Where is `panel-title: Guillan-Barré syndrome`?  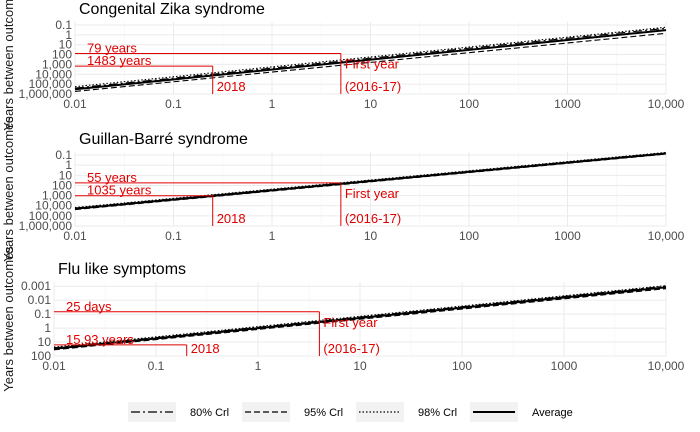 panel-title: Guillan-Barré syndrome is located at coordinates (163, 139).